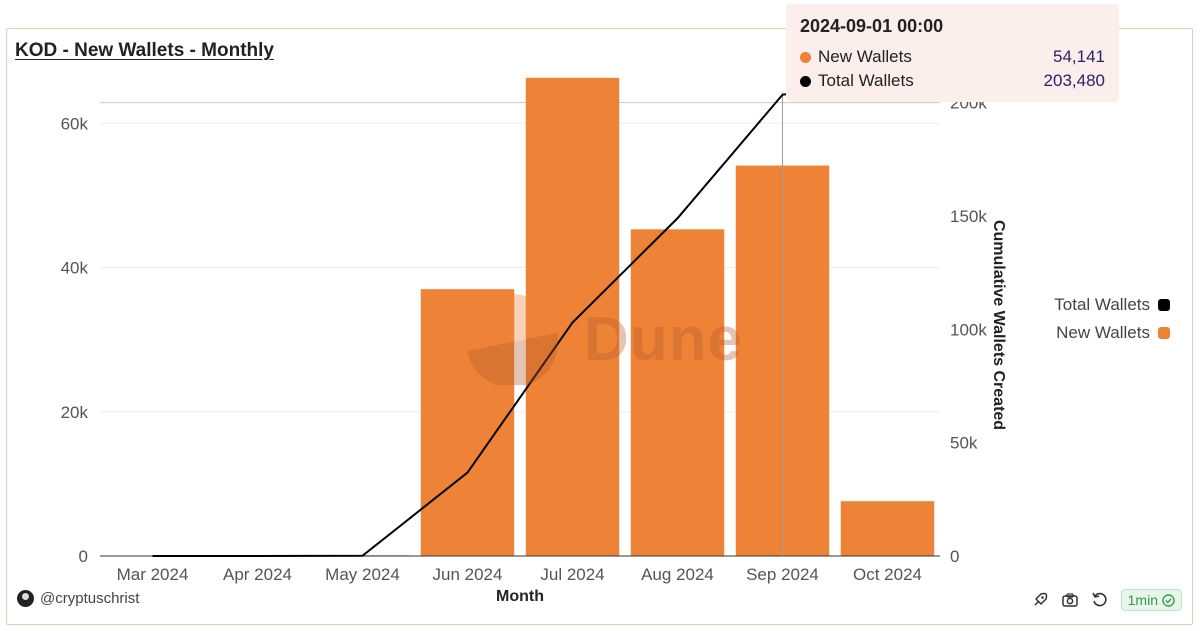  Describe the element at coordinates (1102, 304) in the screenshot. I see `legend-label: Total Wallets` at that location.